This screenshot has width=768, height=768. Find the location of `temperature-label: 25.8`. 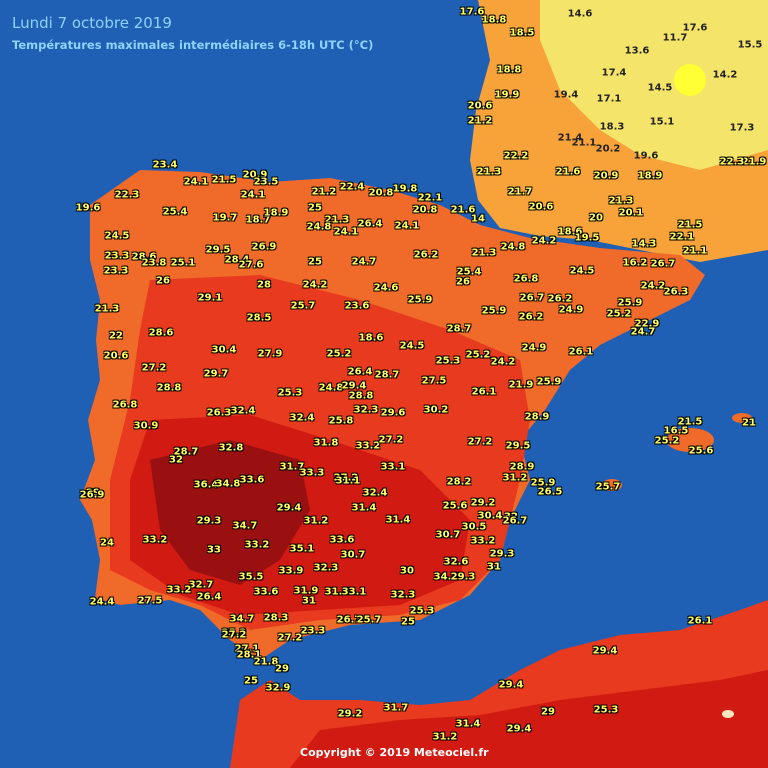

temperature-label: 25.8 is located at coordinates (341, 421).